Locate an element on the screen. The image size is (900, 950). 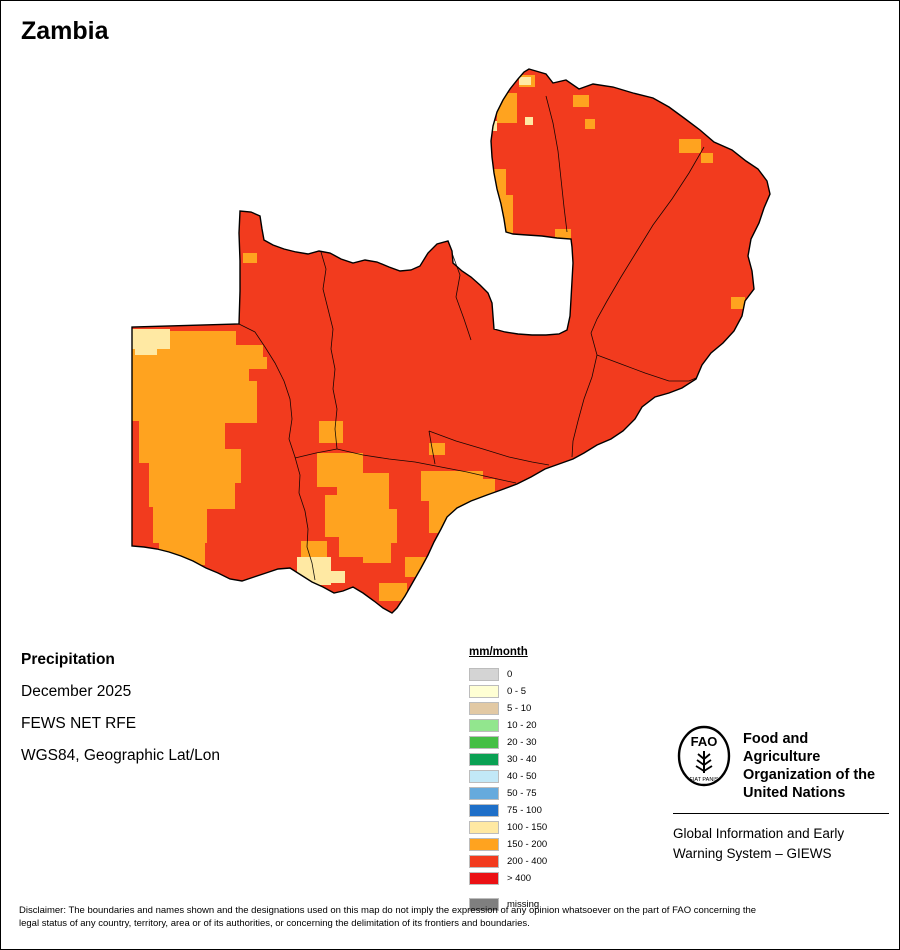
legend-label: 10 - 20 is located at coordinates (522, 725).